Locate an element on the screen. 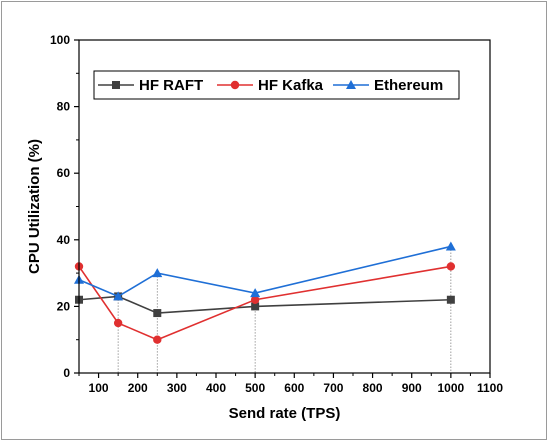  x-tick-label: 1000 is located at coordinates (451, 388).